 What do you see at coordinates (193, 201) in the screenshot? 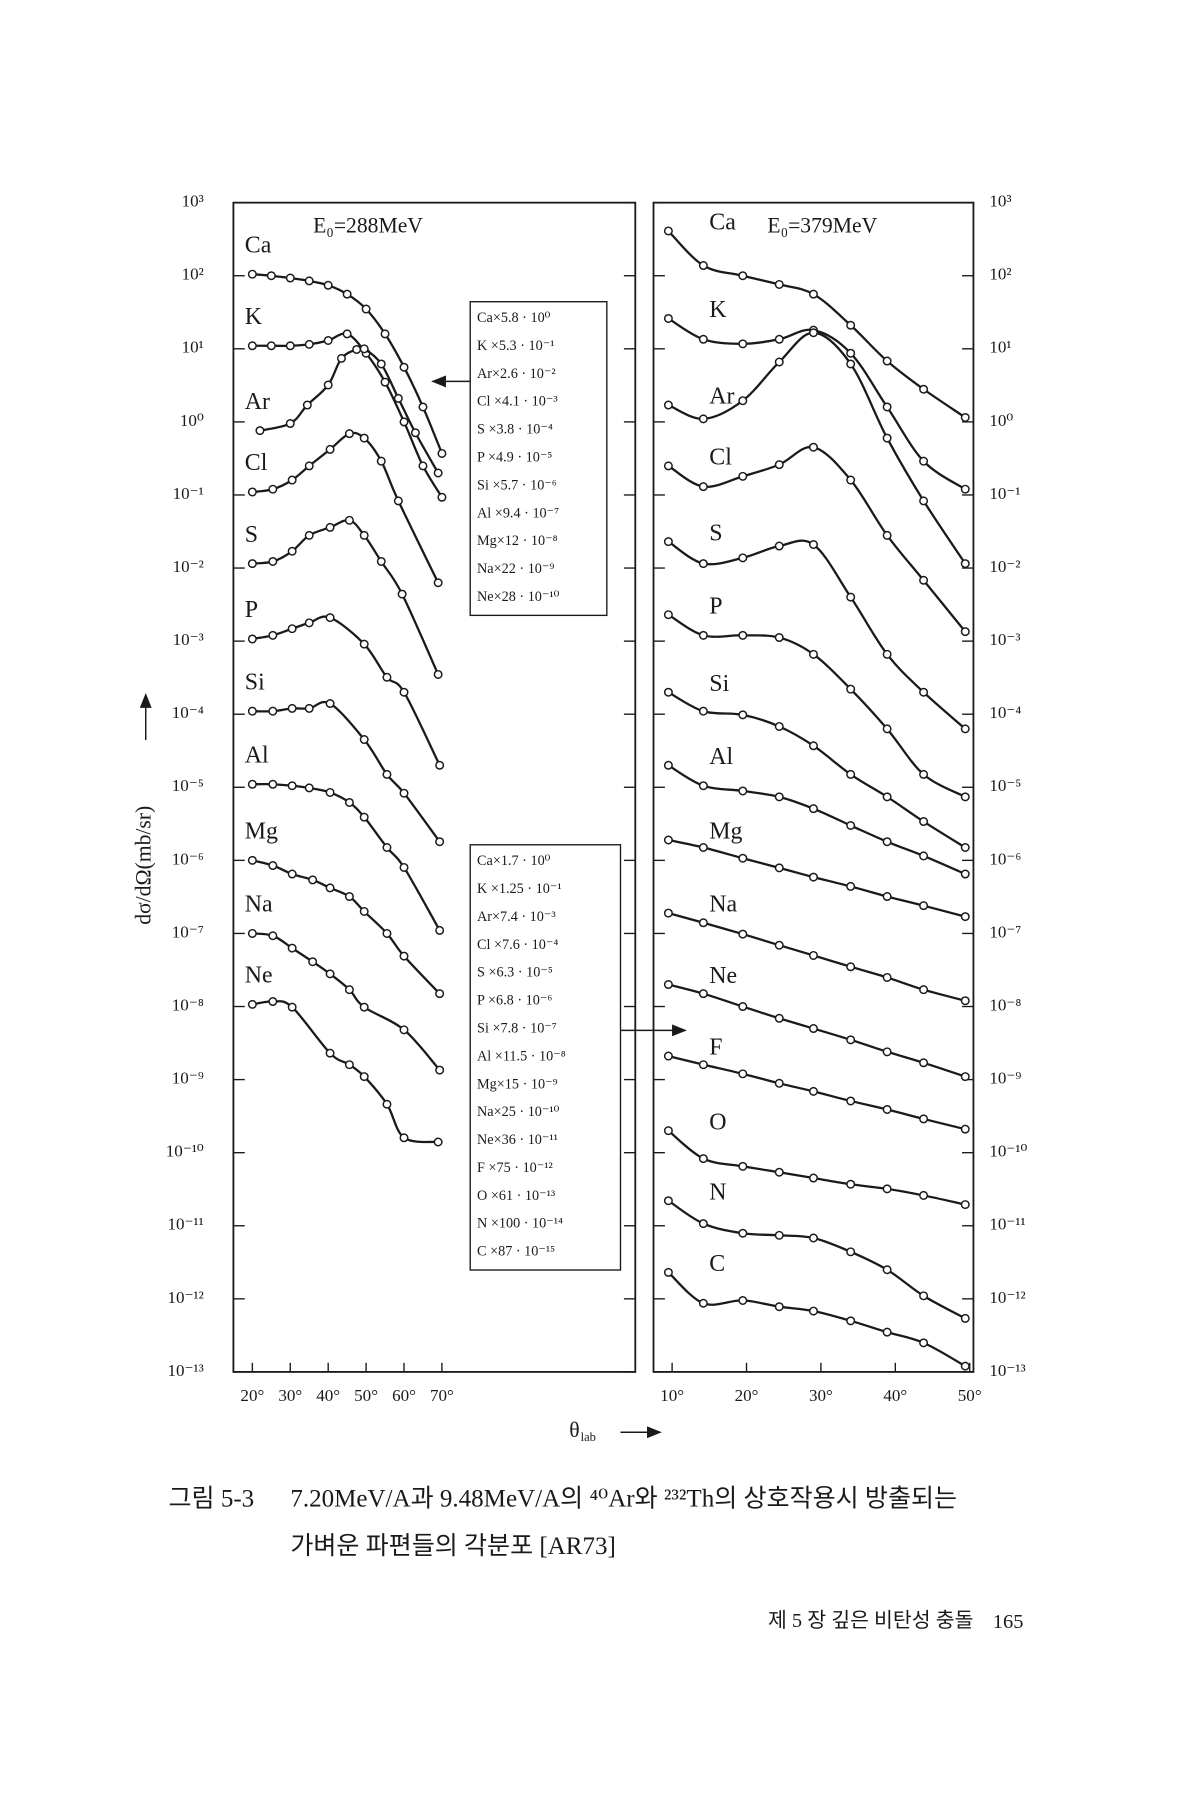
I see `y-tick-label: 10³` at bounding box center [193, 201].